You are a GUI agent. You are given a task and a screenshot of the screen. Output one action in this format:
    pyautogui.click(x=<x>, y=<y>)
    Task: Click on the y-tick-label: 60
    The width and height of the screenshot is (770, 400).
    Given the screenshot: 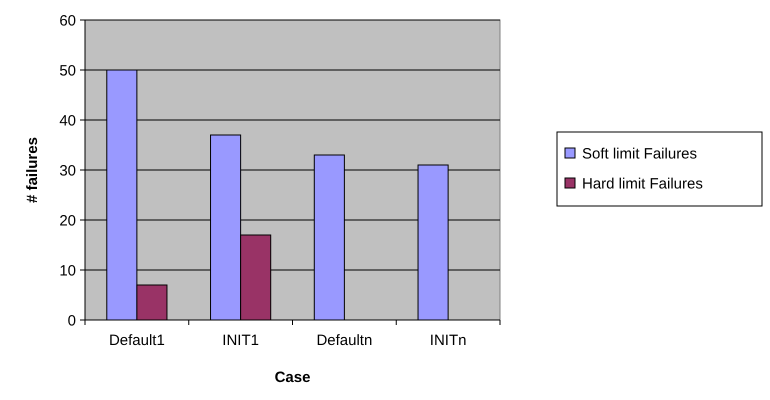 What is the action you would take?
    pyautogui.click(x=67, y=21)
    